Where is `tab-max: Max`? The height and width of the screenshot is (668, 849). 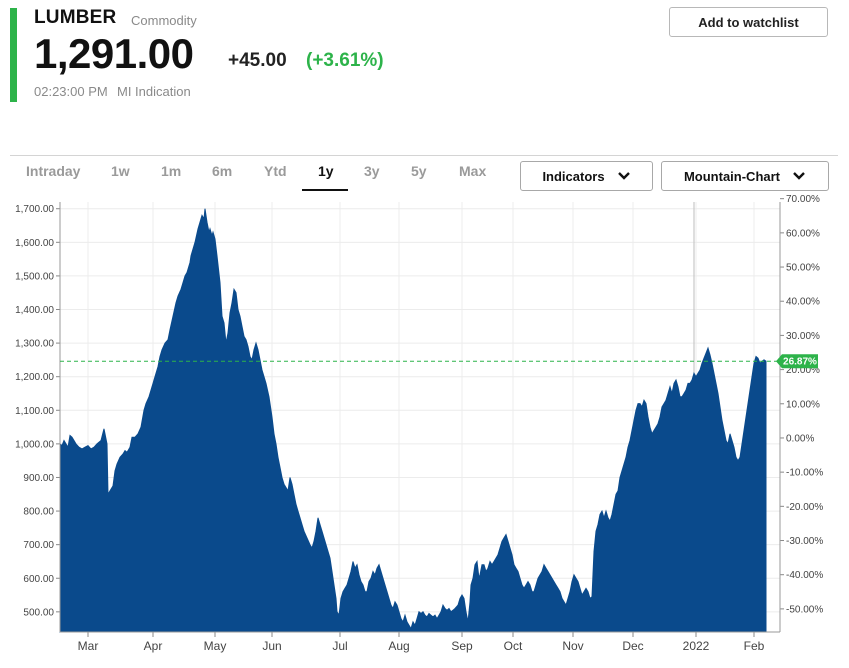 tab-max: Max is located at coordinates (473, 171).